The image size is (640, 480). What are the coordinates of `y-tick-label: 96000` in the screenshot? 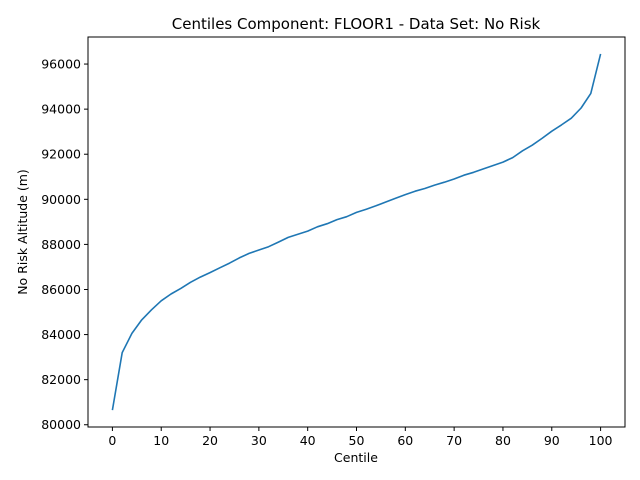 It's located at (61, 64).